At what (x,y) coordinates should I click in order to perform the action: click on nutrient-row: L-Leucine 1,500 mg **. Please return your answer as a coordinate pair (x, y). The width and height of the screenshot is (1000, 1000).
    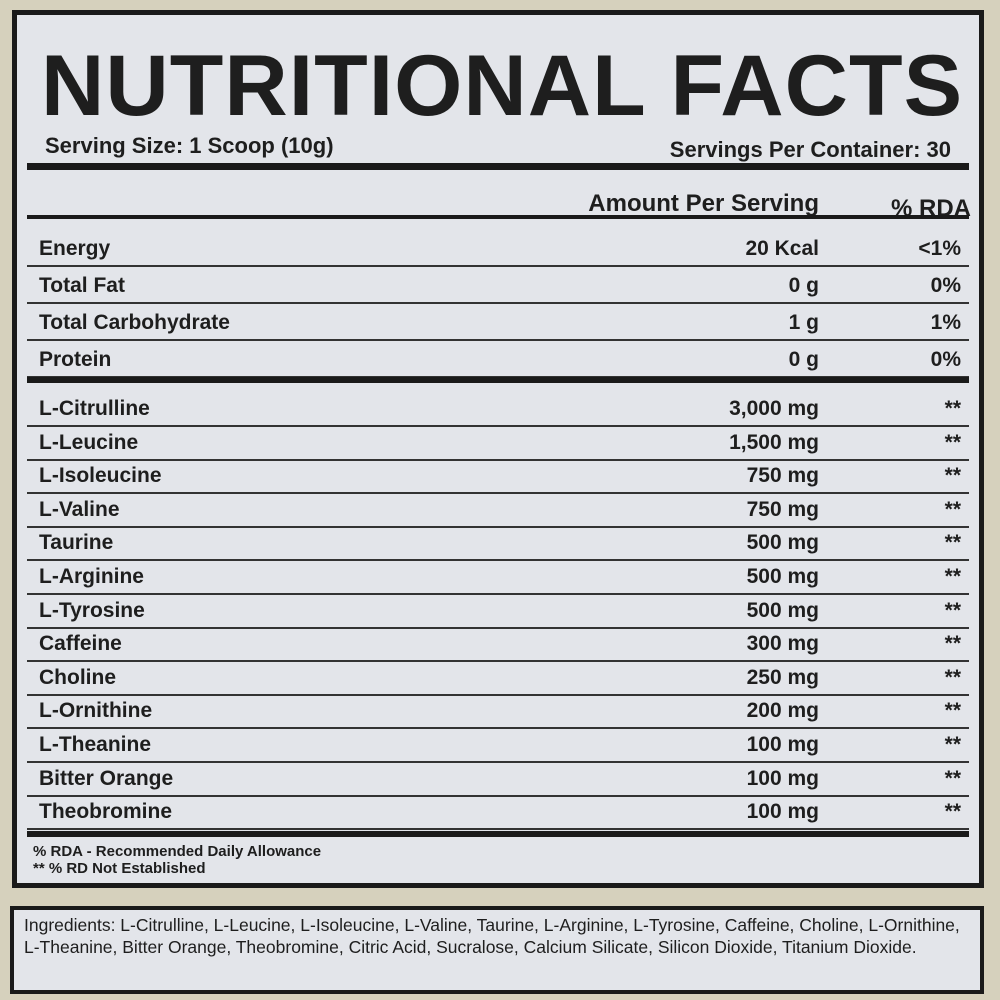
    Looking at the image, I should click on (498, 443).